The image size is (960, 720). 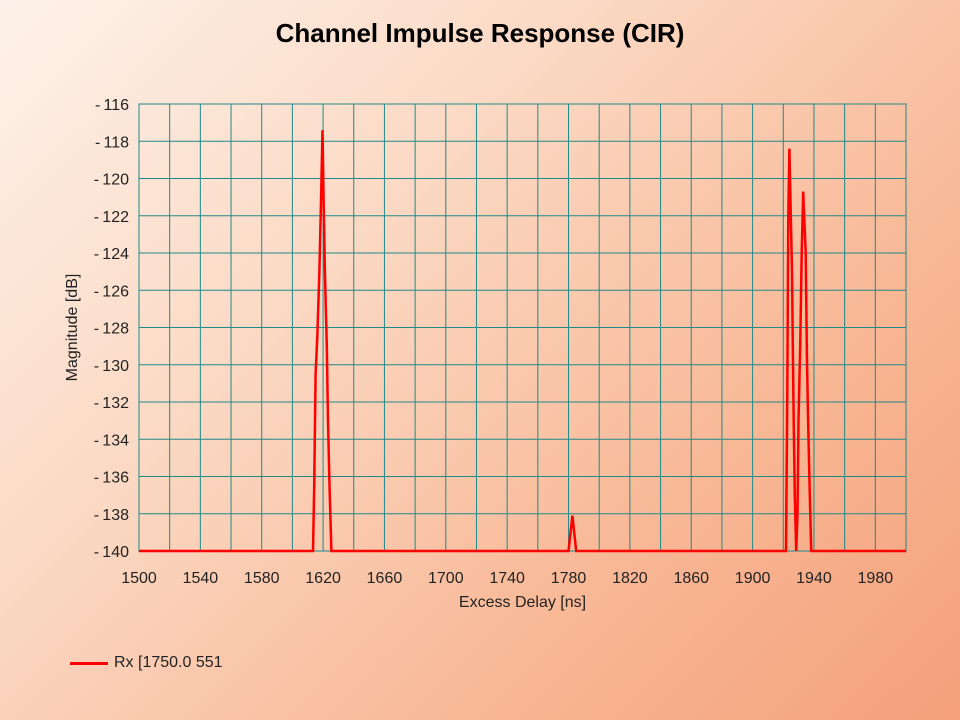 What do you see at coordinates (569, 578) in the screenshot?
I see `x-tick-label: 1780` at bounding box center [569, 578].